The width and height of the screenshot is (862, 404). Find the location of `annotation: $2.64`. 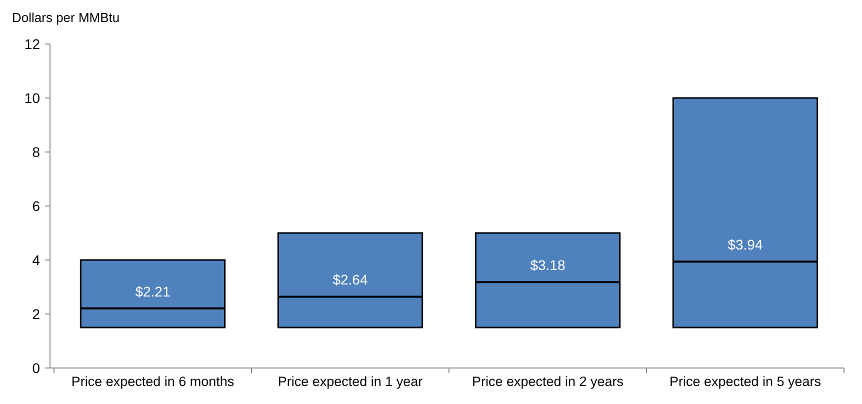

annotation: $2.64 is located at coordinates (350, 280).